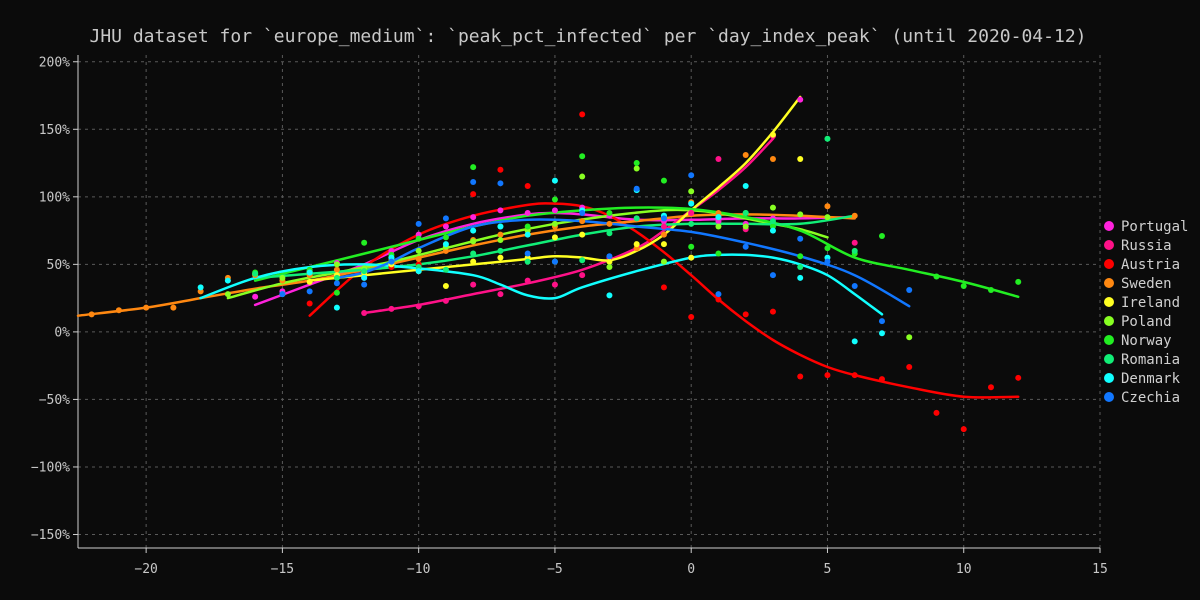  I want to click on legend-item-norway: Norway, so click(1138, 341).